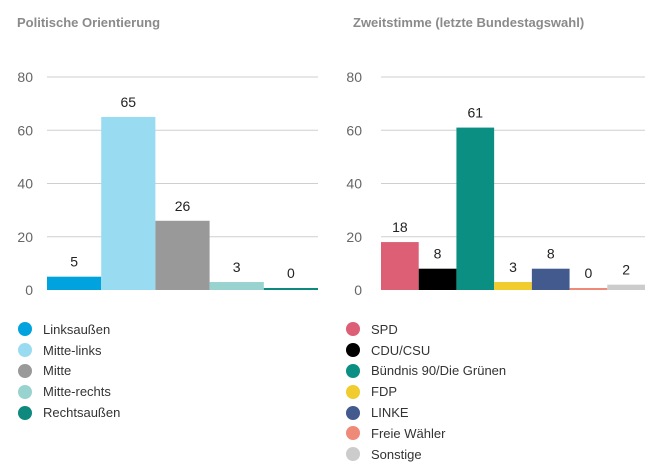 Image resolution: width=668 pixels, height=472 pixels. I want to click on legend-label: CDU/CSU, so click(401, 350).